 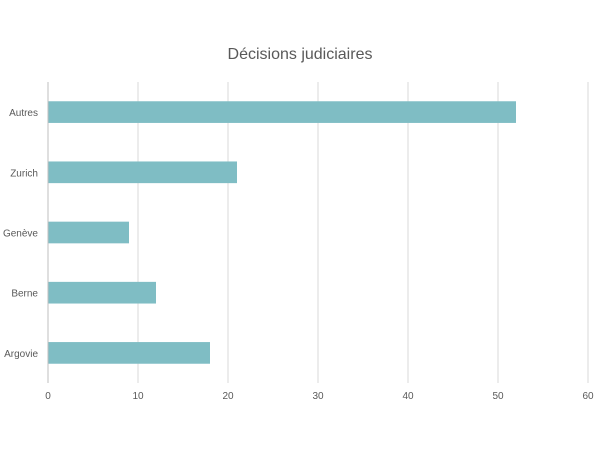 I want to click on y-tick-label: Genève, so click(x=20, y=234).